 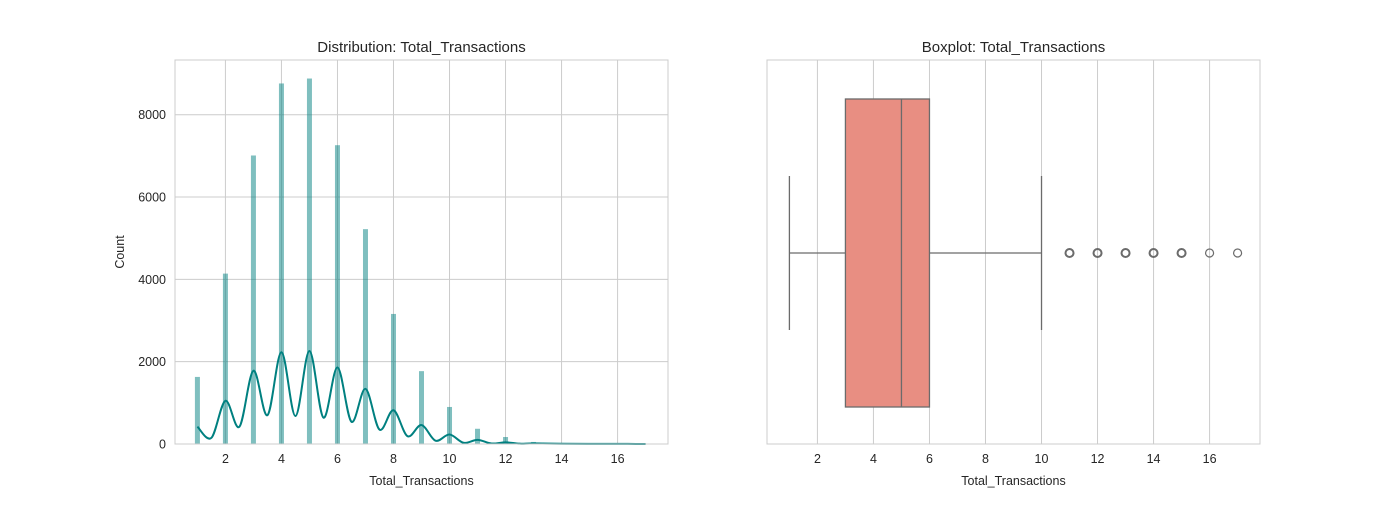 What do you see at coordinates (421, 47) in the screenshot?
I see `histogram-title: Distribution: Total_Transactions` at bounding box center [421, 47].